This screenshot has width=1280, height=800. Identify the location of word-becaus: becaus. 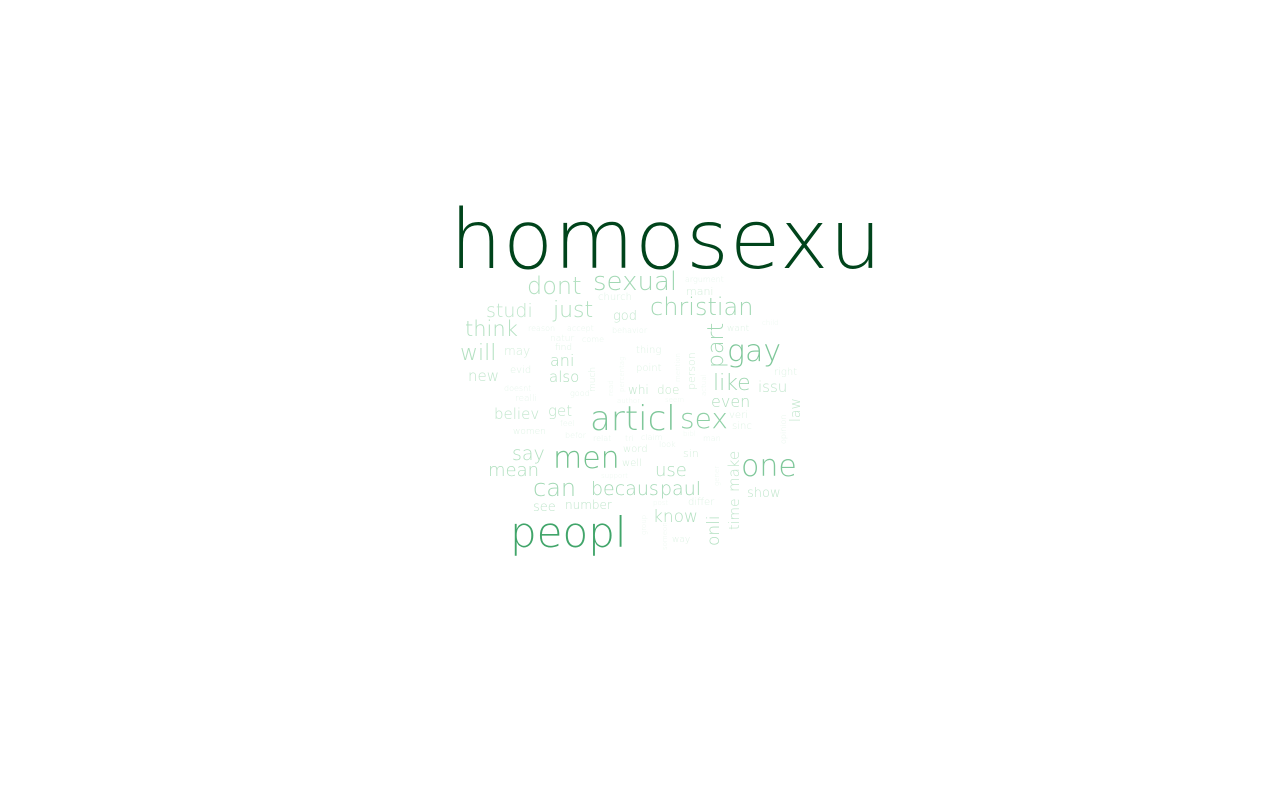
(625, 489).